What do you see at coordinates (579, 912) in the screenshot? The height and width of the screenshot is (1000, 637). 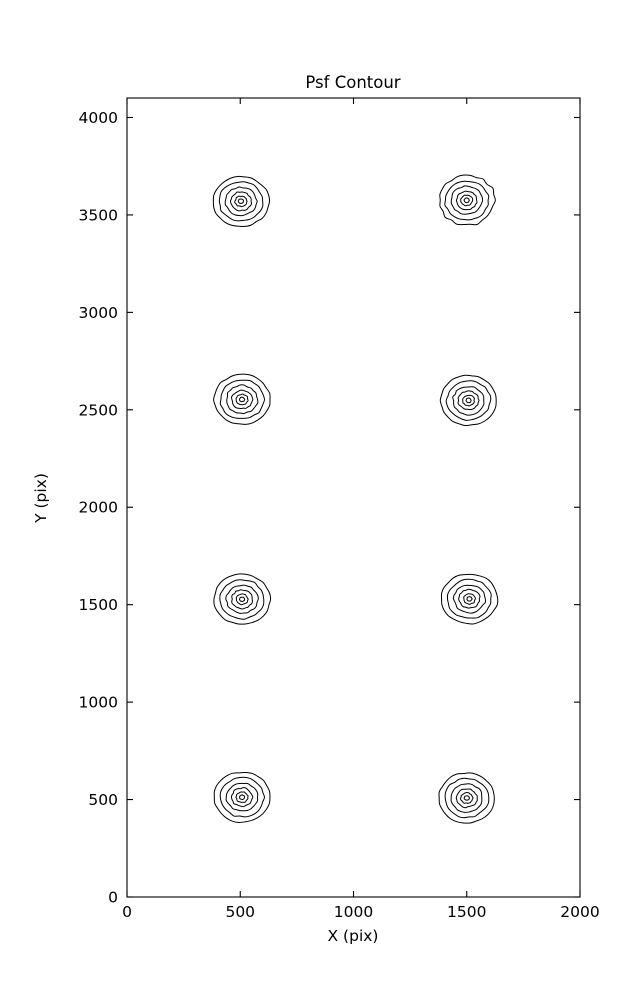 I see `x-tick-label: 2000` at bounding box center [579, 912].